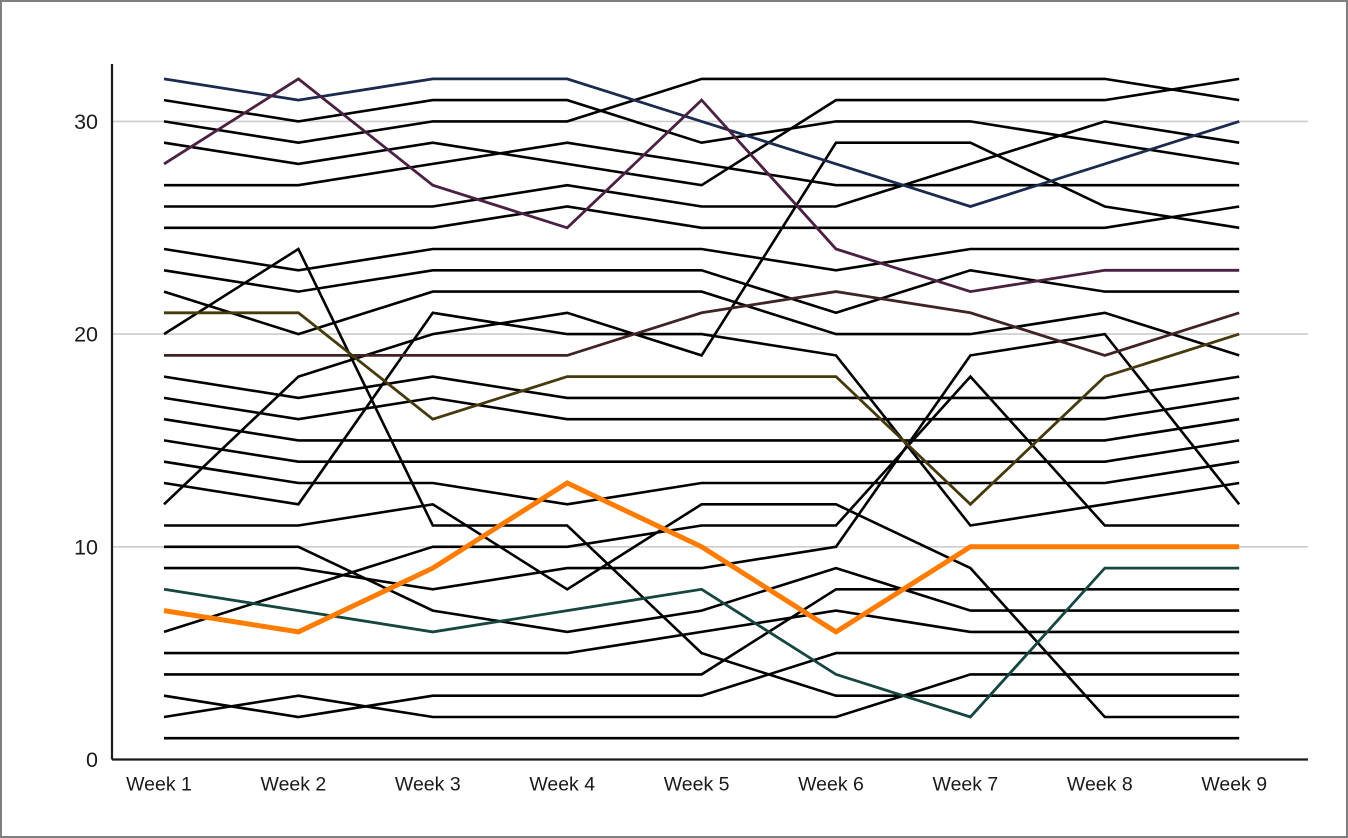 The height and width of the screenshot is (838, 1348). What do you see at coordinates (701, 259) in the screenshot?
I see `series-line-black-rank24` at bounding box center [701, 259].